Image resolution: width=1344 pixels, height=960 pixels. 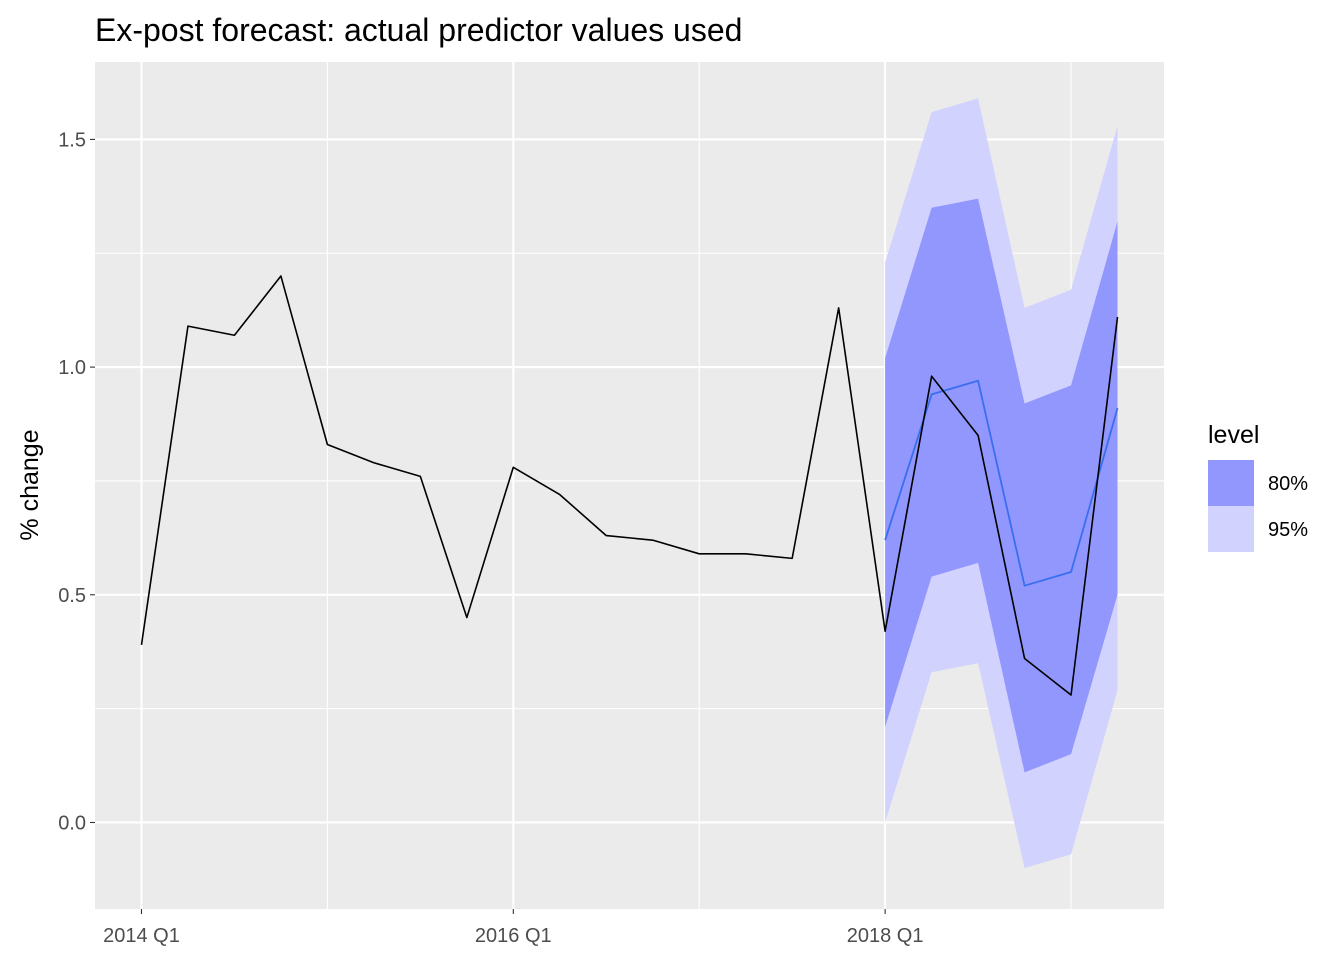 I want to click on legend: level 80% 95%, so click(x=1258, y=486).